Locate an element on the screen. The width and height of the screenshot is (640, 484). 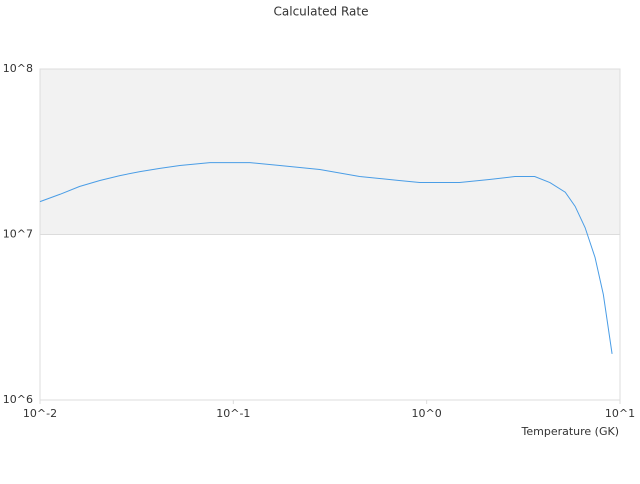
y-tick-label: 10^7 is located at coordinates (18, 234).